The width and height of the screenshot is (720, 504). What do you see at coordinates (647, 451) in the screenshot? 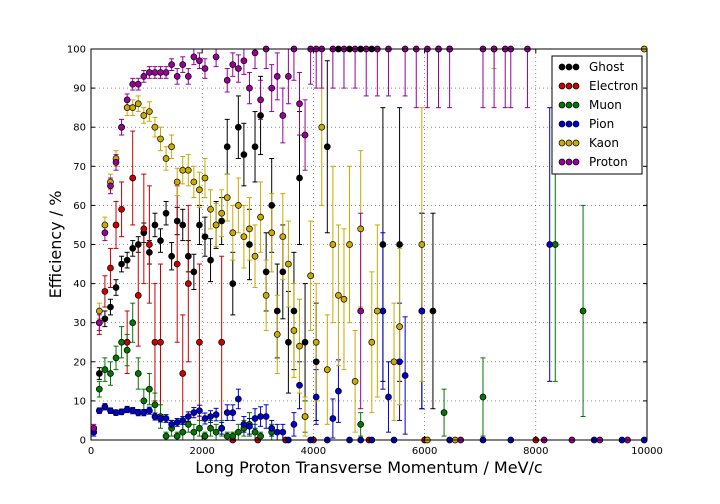
I see `x-tick-label: 10000` at bounding box center [647, 451].